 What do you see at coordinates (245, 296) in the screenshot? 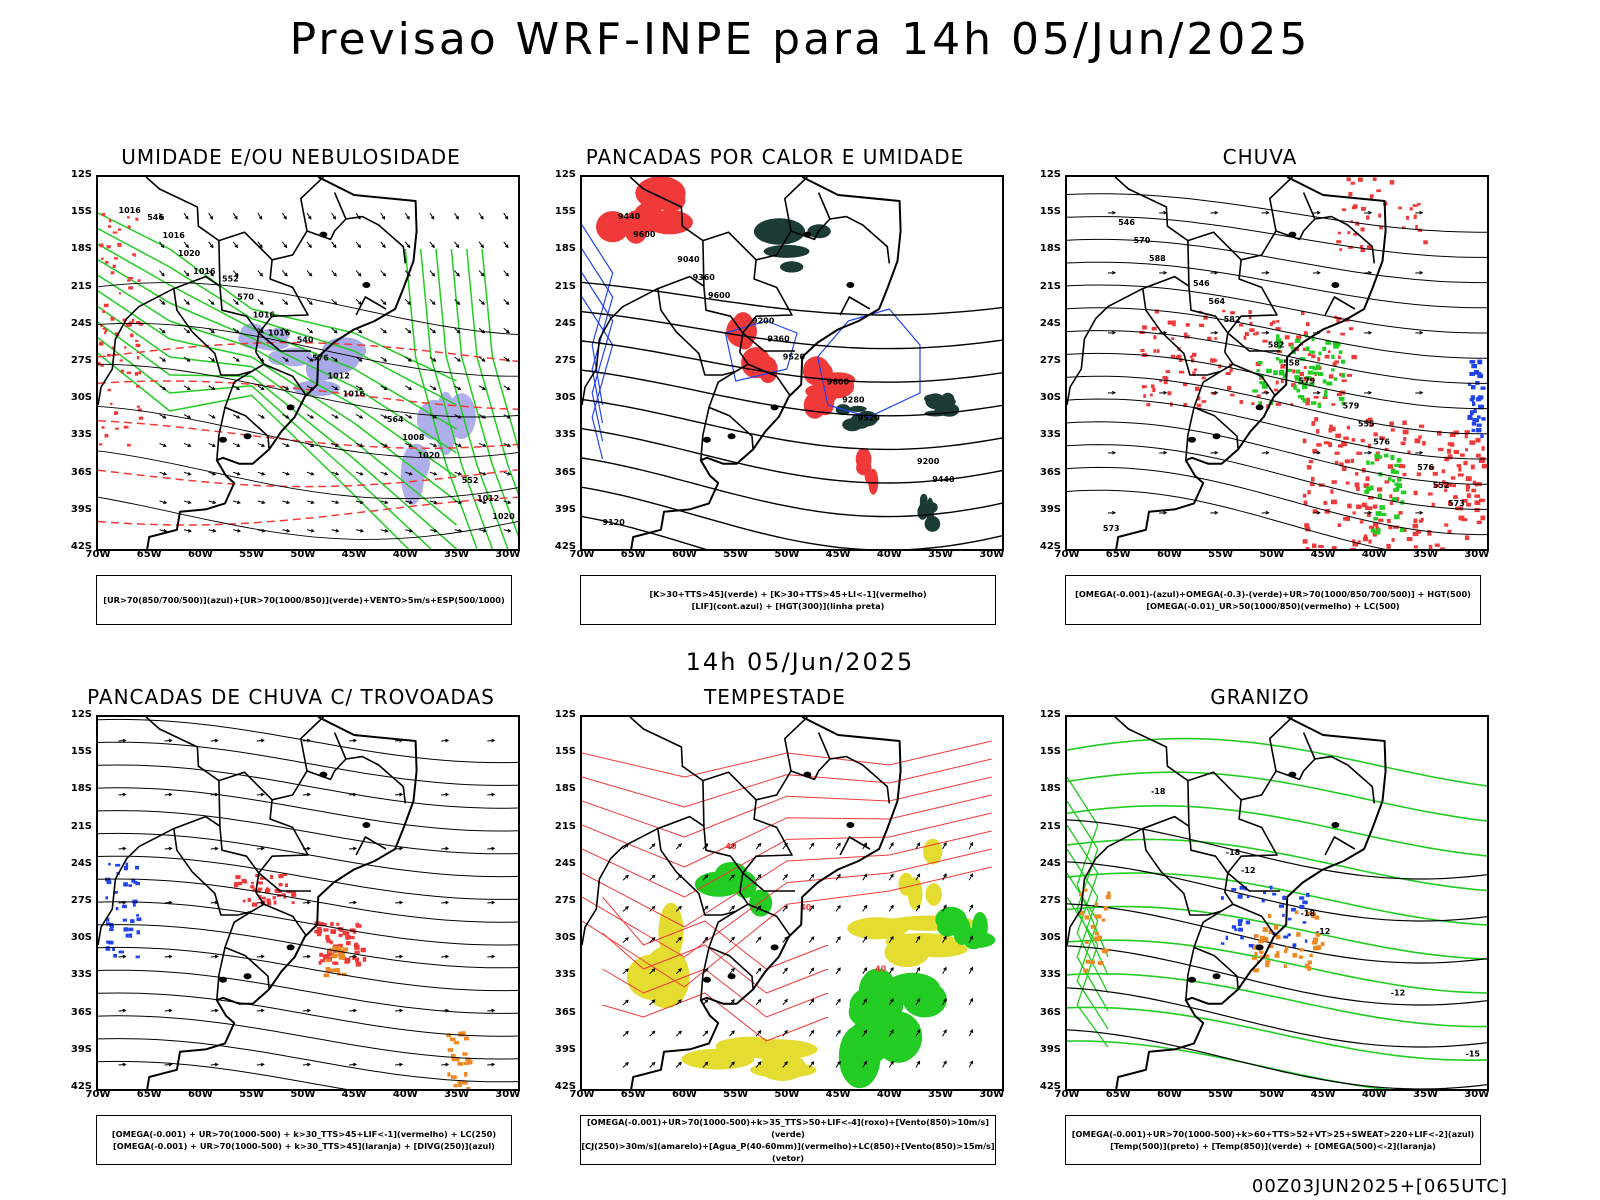
I see `contour-label: 570` at bounding box center [245, 296].